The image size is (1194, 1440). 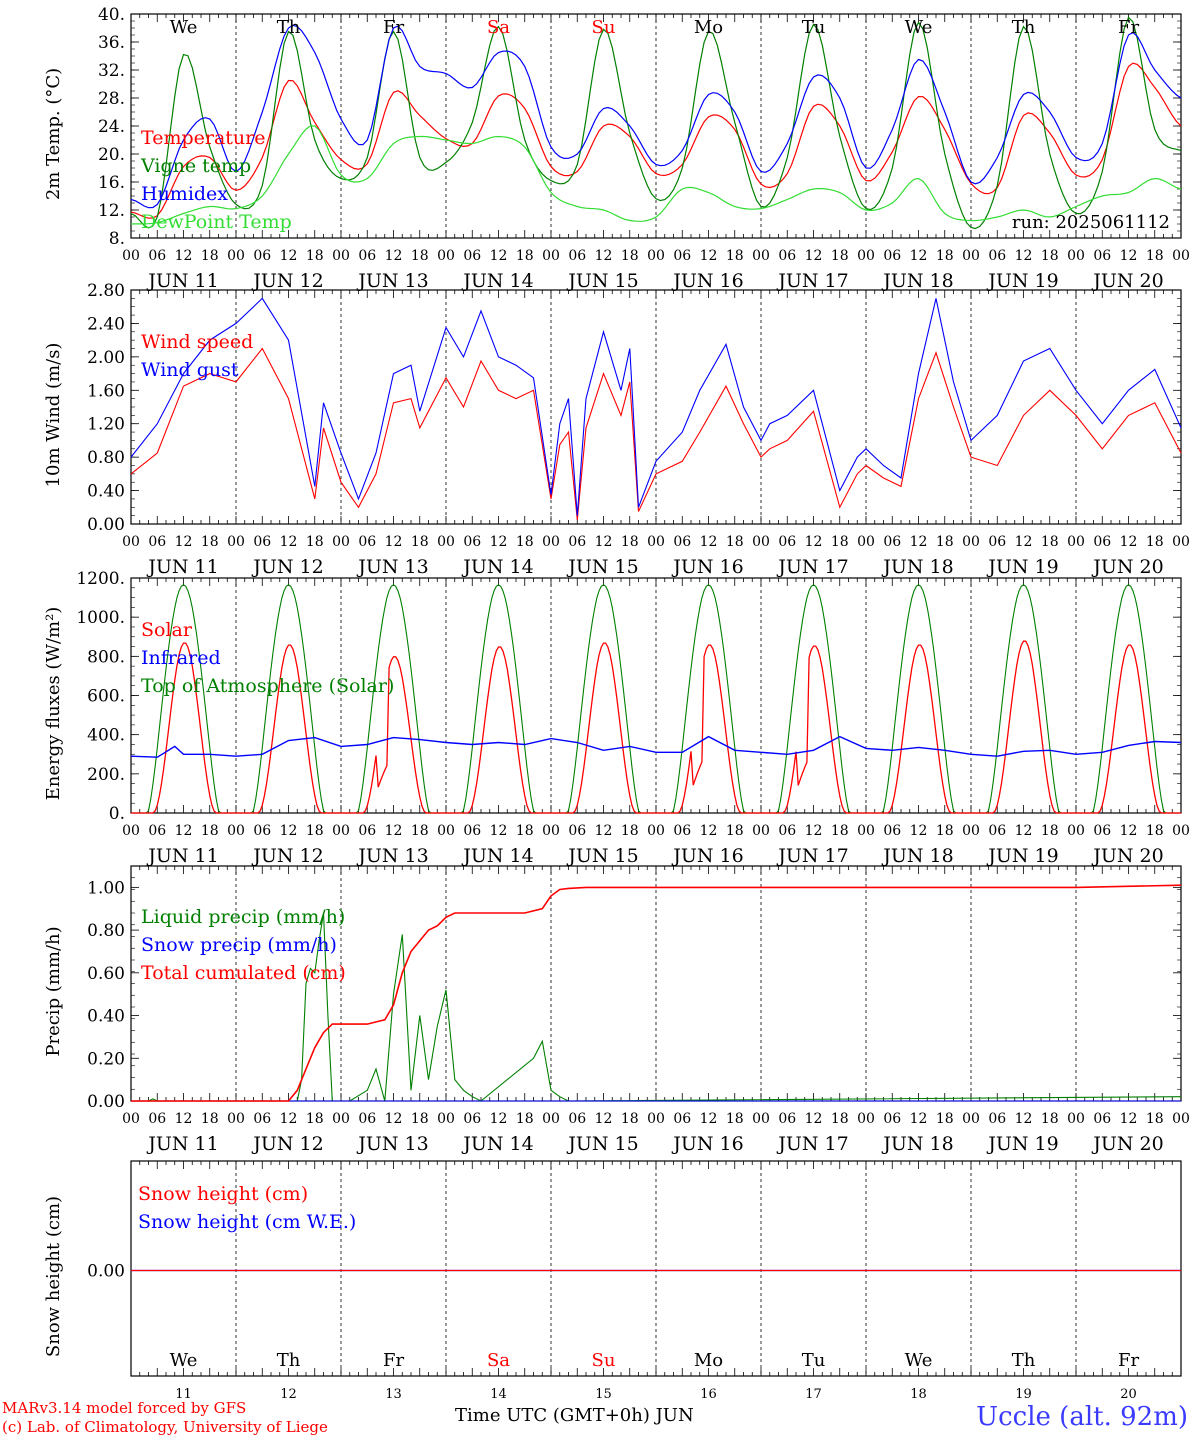 I want to click on legend-snow-precip-mm-h-: Snow precip (mm/h), so click(x=239, y=945).